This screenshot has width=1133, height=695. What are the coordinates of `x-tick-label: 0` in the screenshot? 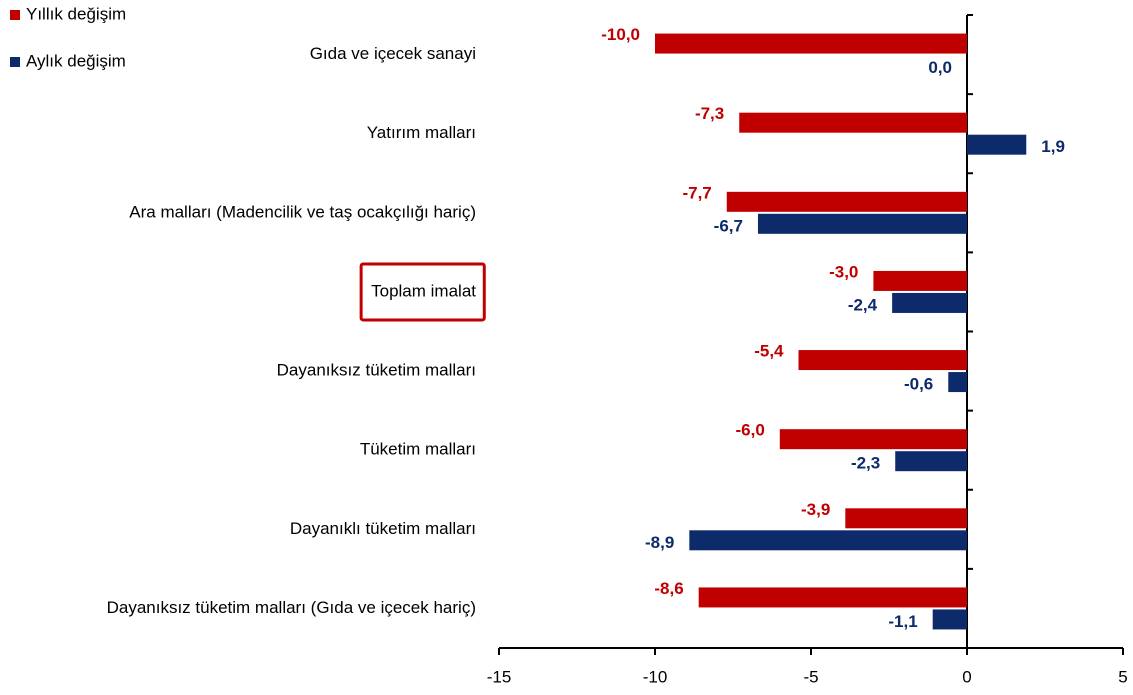 It's located at (966, 676).